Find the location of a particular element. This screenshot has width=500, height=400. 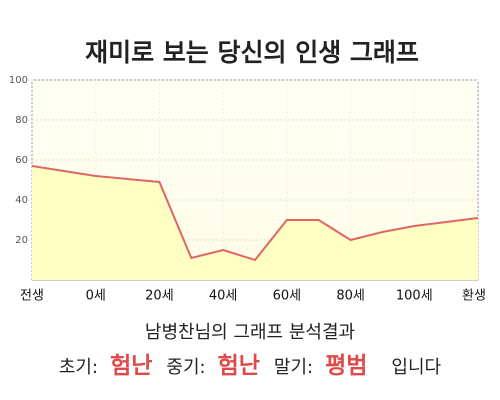

x-tick-label: 환생 is located at coordinates (474, 296).